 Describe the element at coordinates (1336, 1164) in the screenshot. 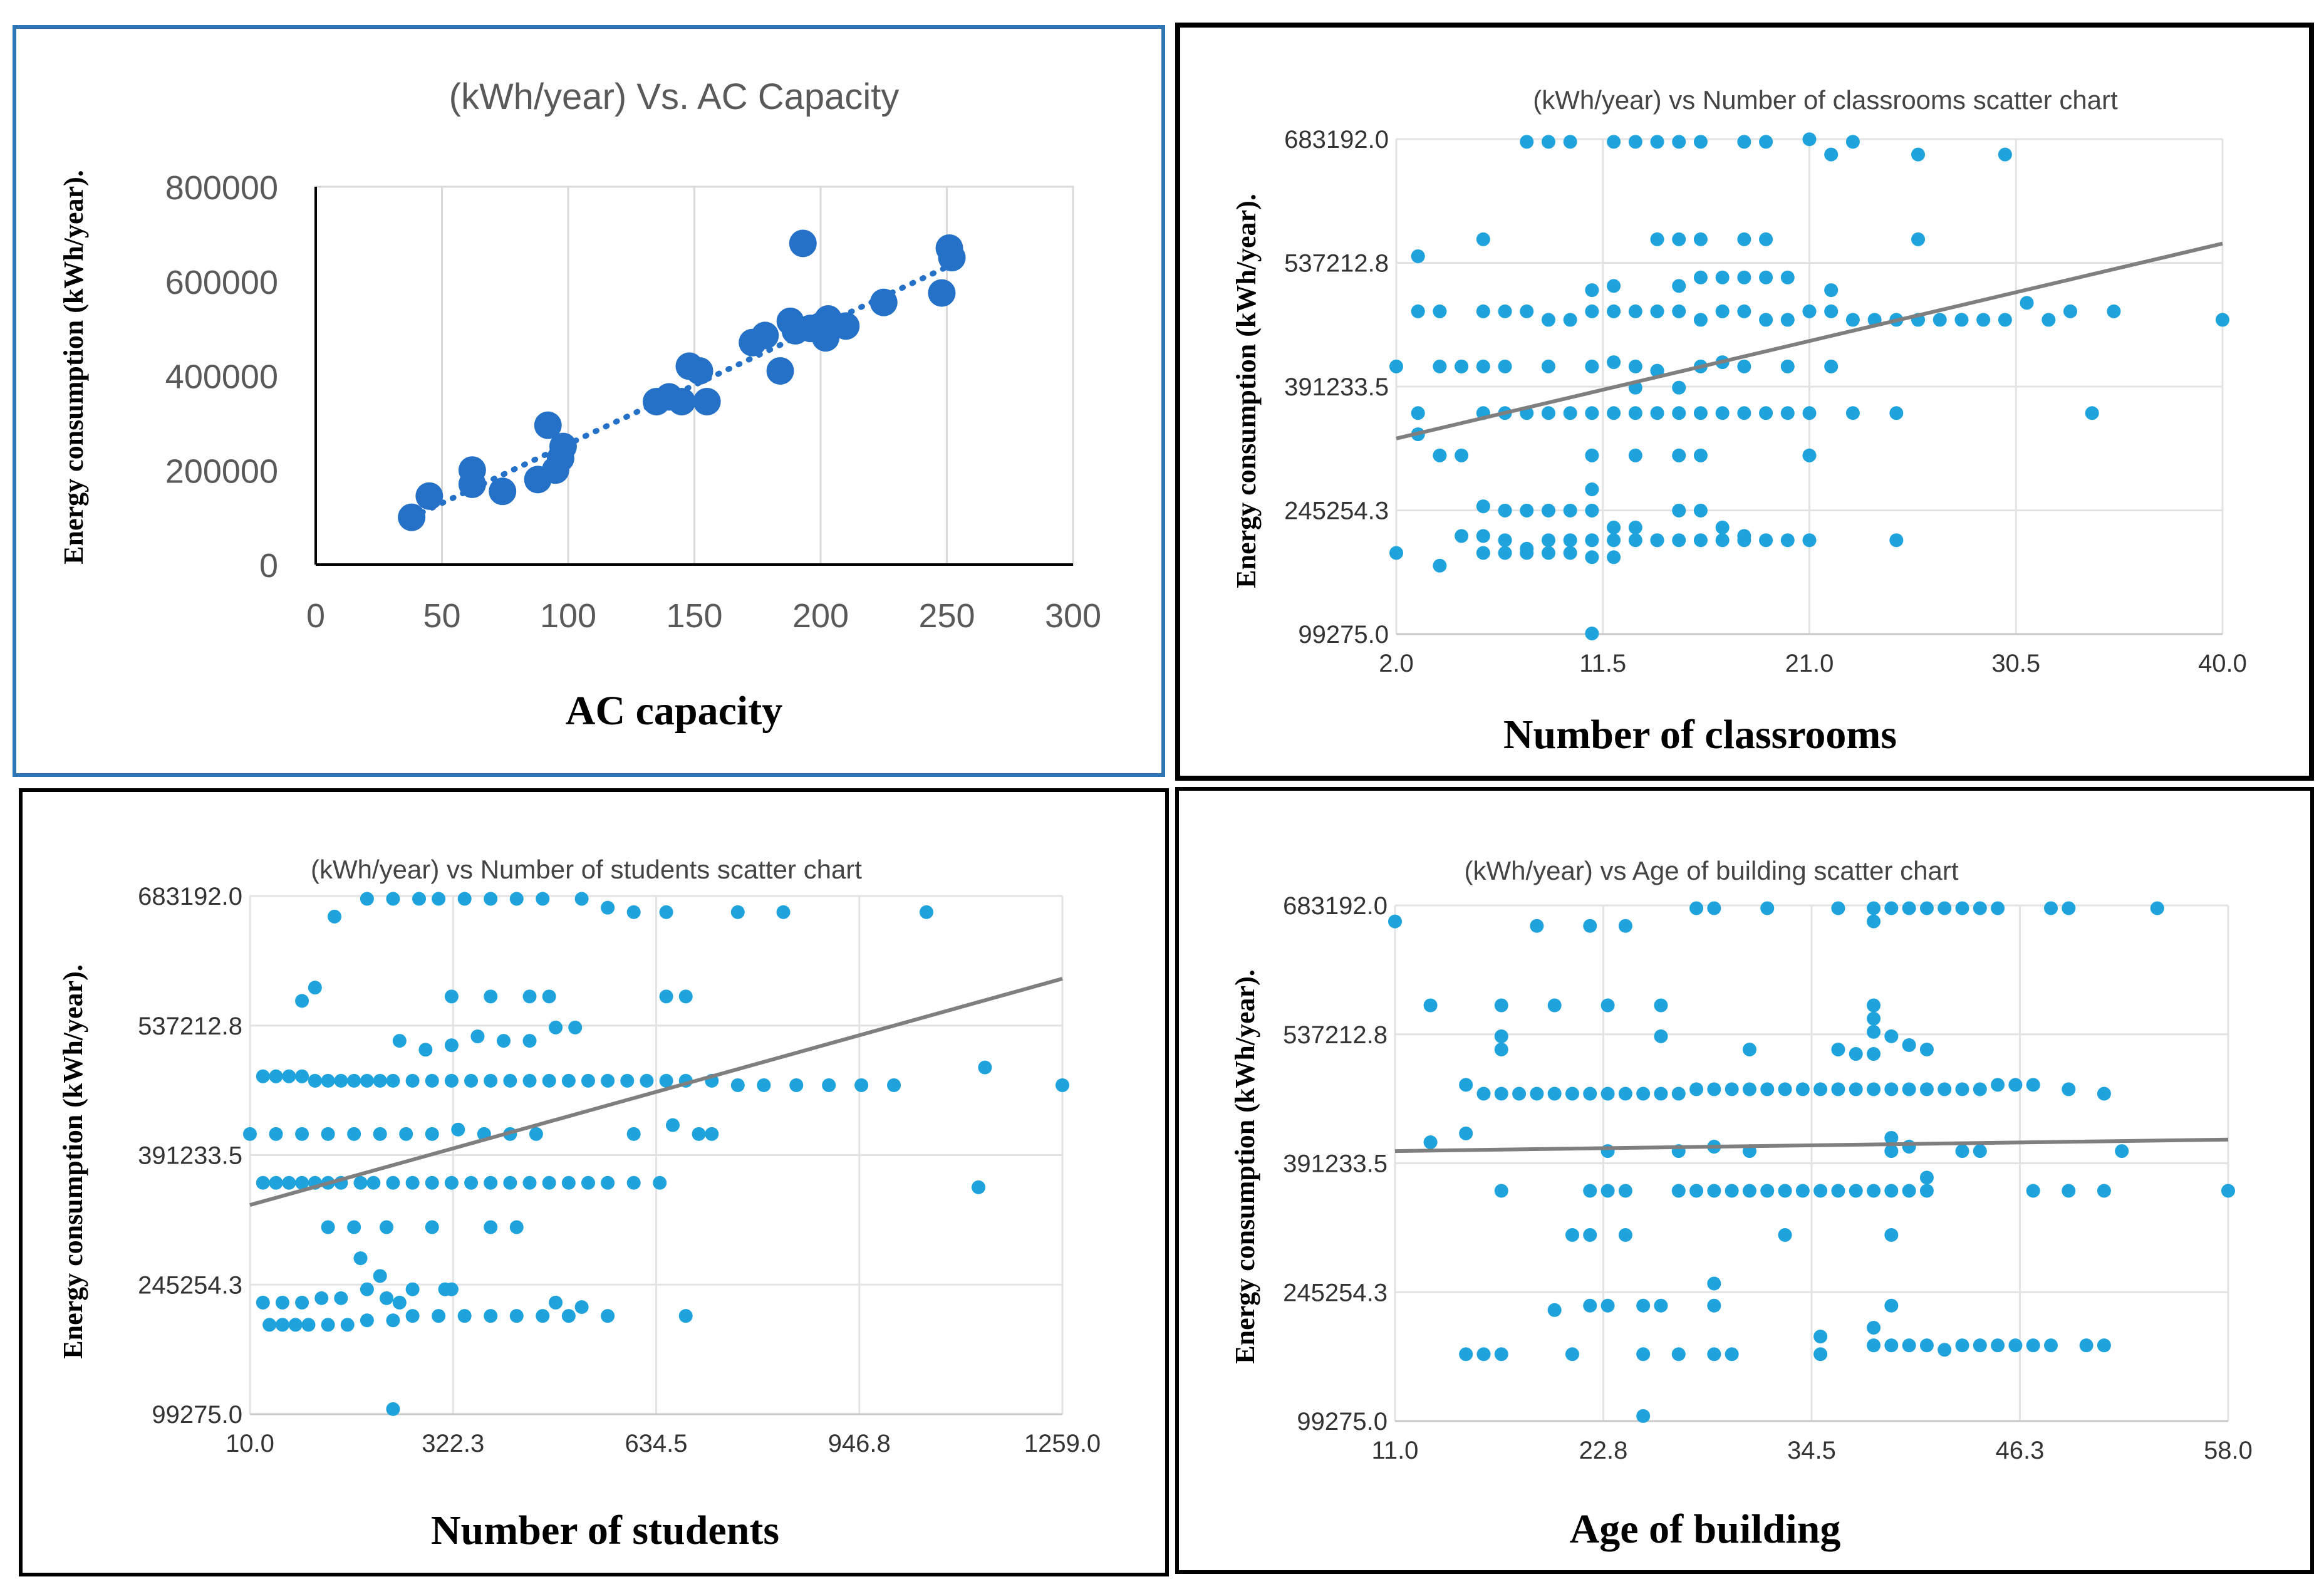

I see `y-tick-label: 391233.5` at that location.